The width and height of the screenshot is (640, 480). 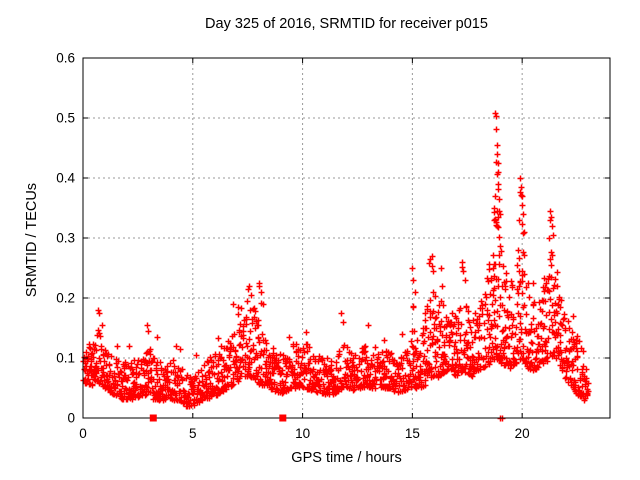 What do you see at coordinates (346, 458) in the screenshot?
I see `x-axis-label: GPS time / hours` at bounding box center [346, 458].